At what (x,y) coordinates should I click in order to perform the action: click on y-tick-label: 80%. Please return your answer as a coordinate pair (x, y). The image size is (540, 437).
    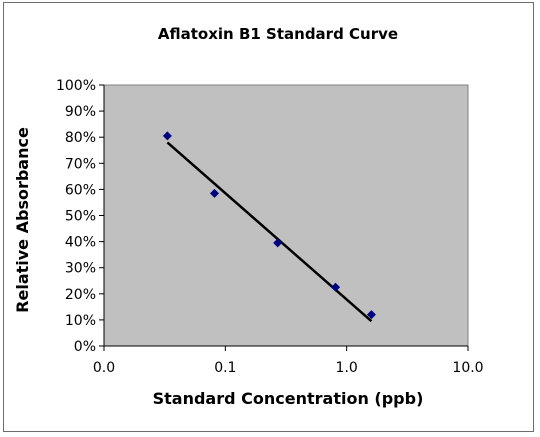
    Looking at the image, I should click on (80, 138).